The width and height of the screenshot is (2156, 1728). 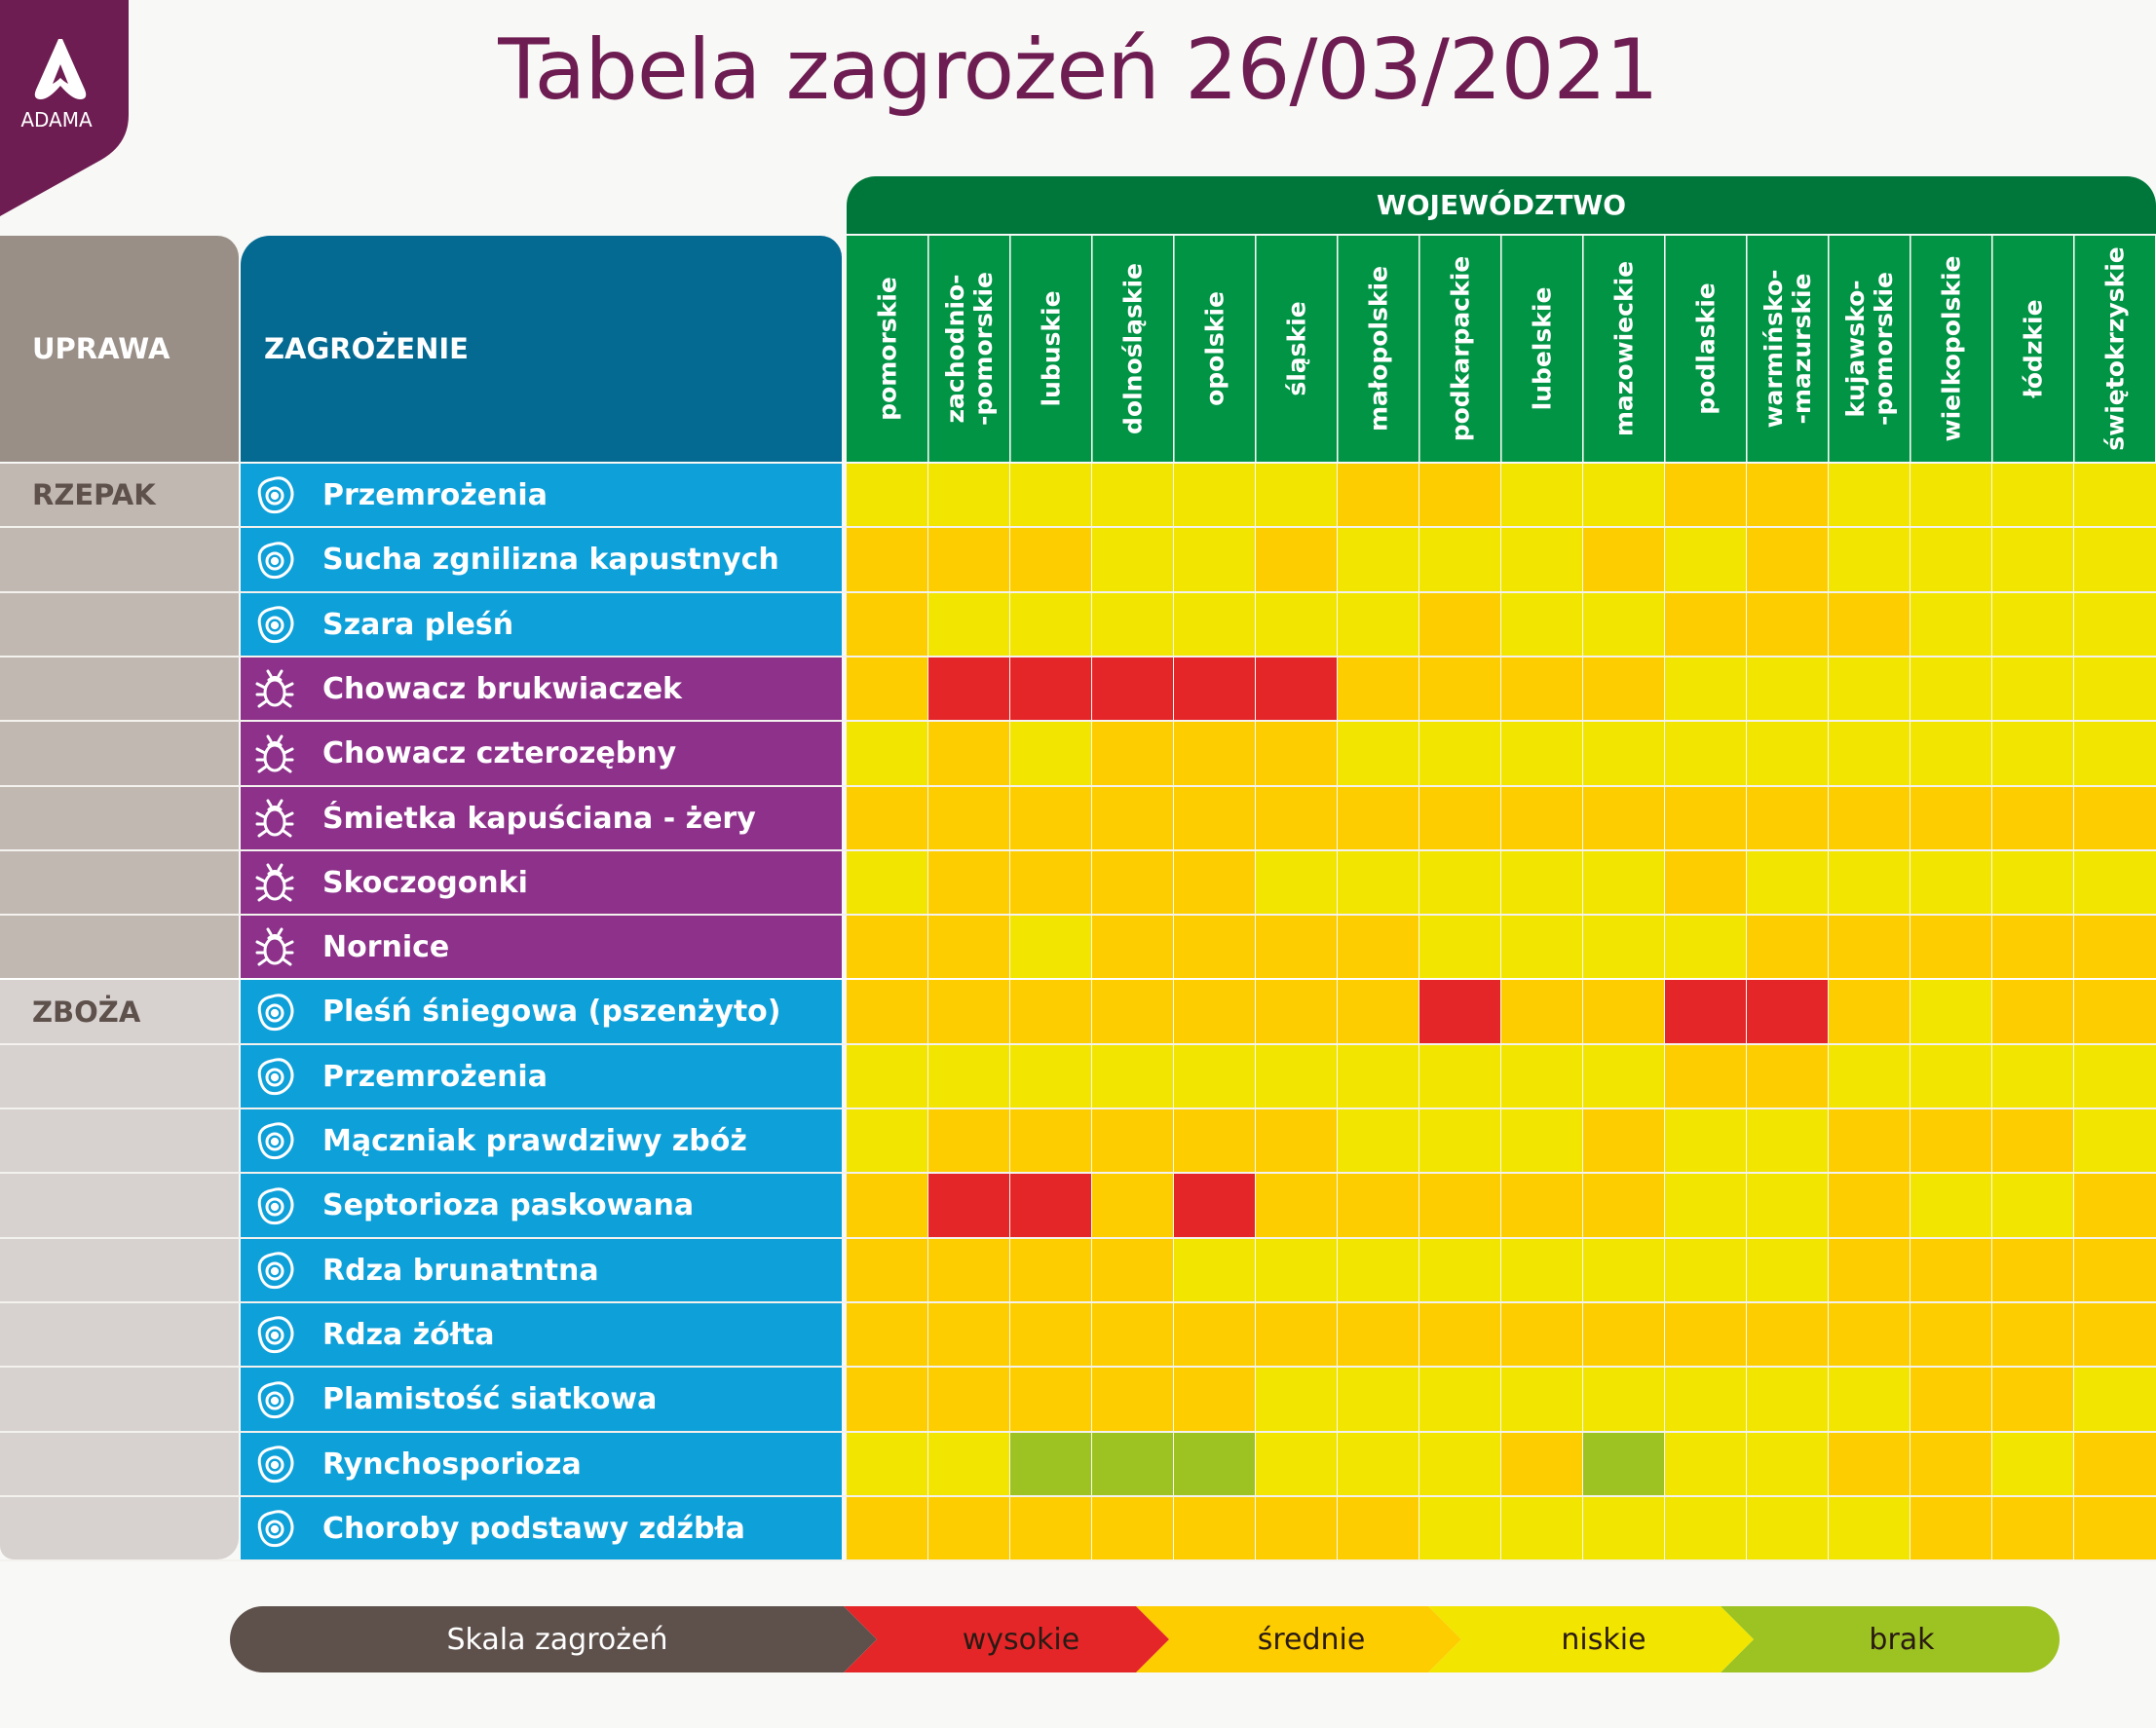 I want to click on region-label: małopolskie, so click(x=1378, y=349).